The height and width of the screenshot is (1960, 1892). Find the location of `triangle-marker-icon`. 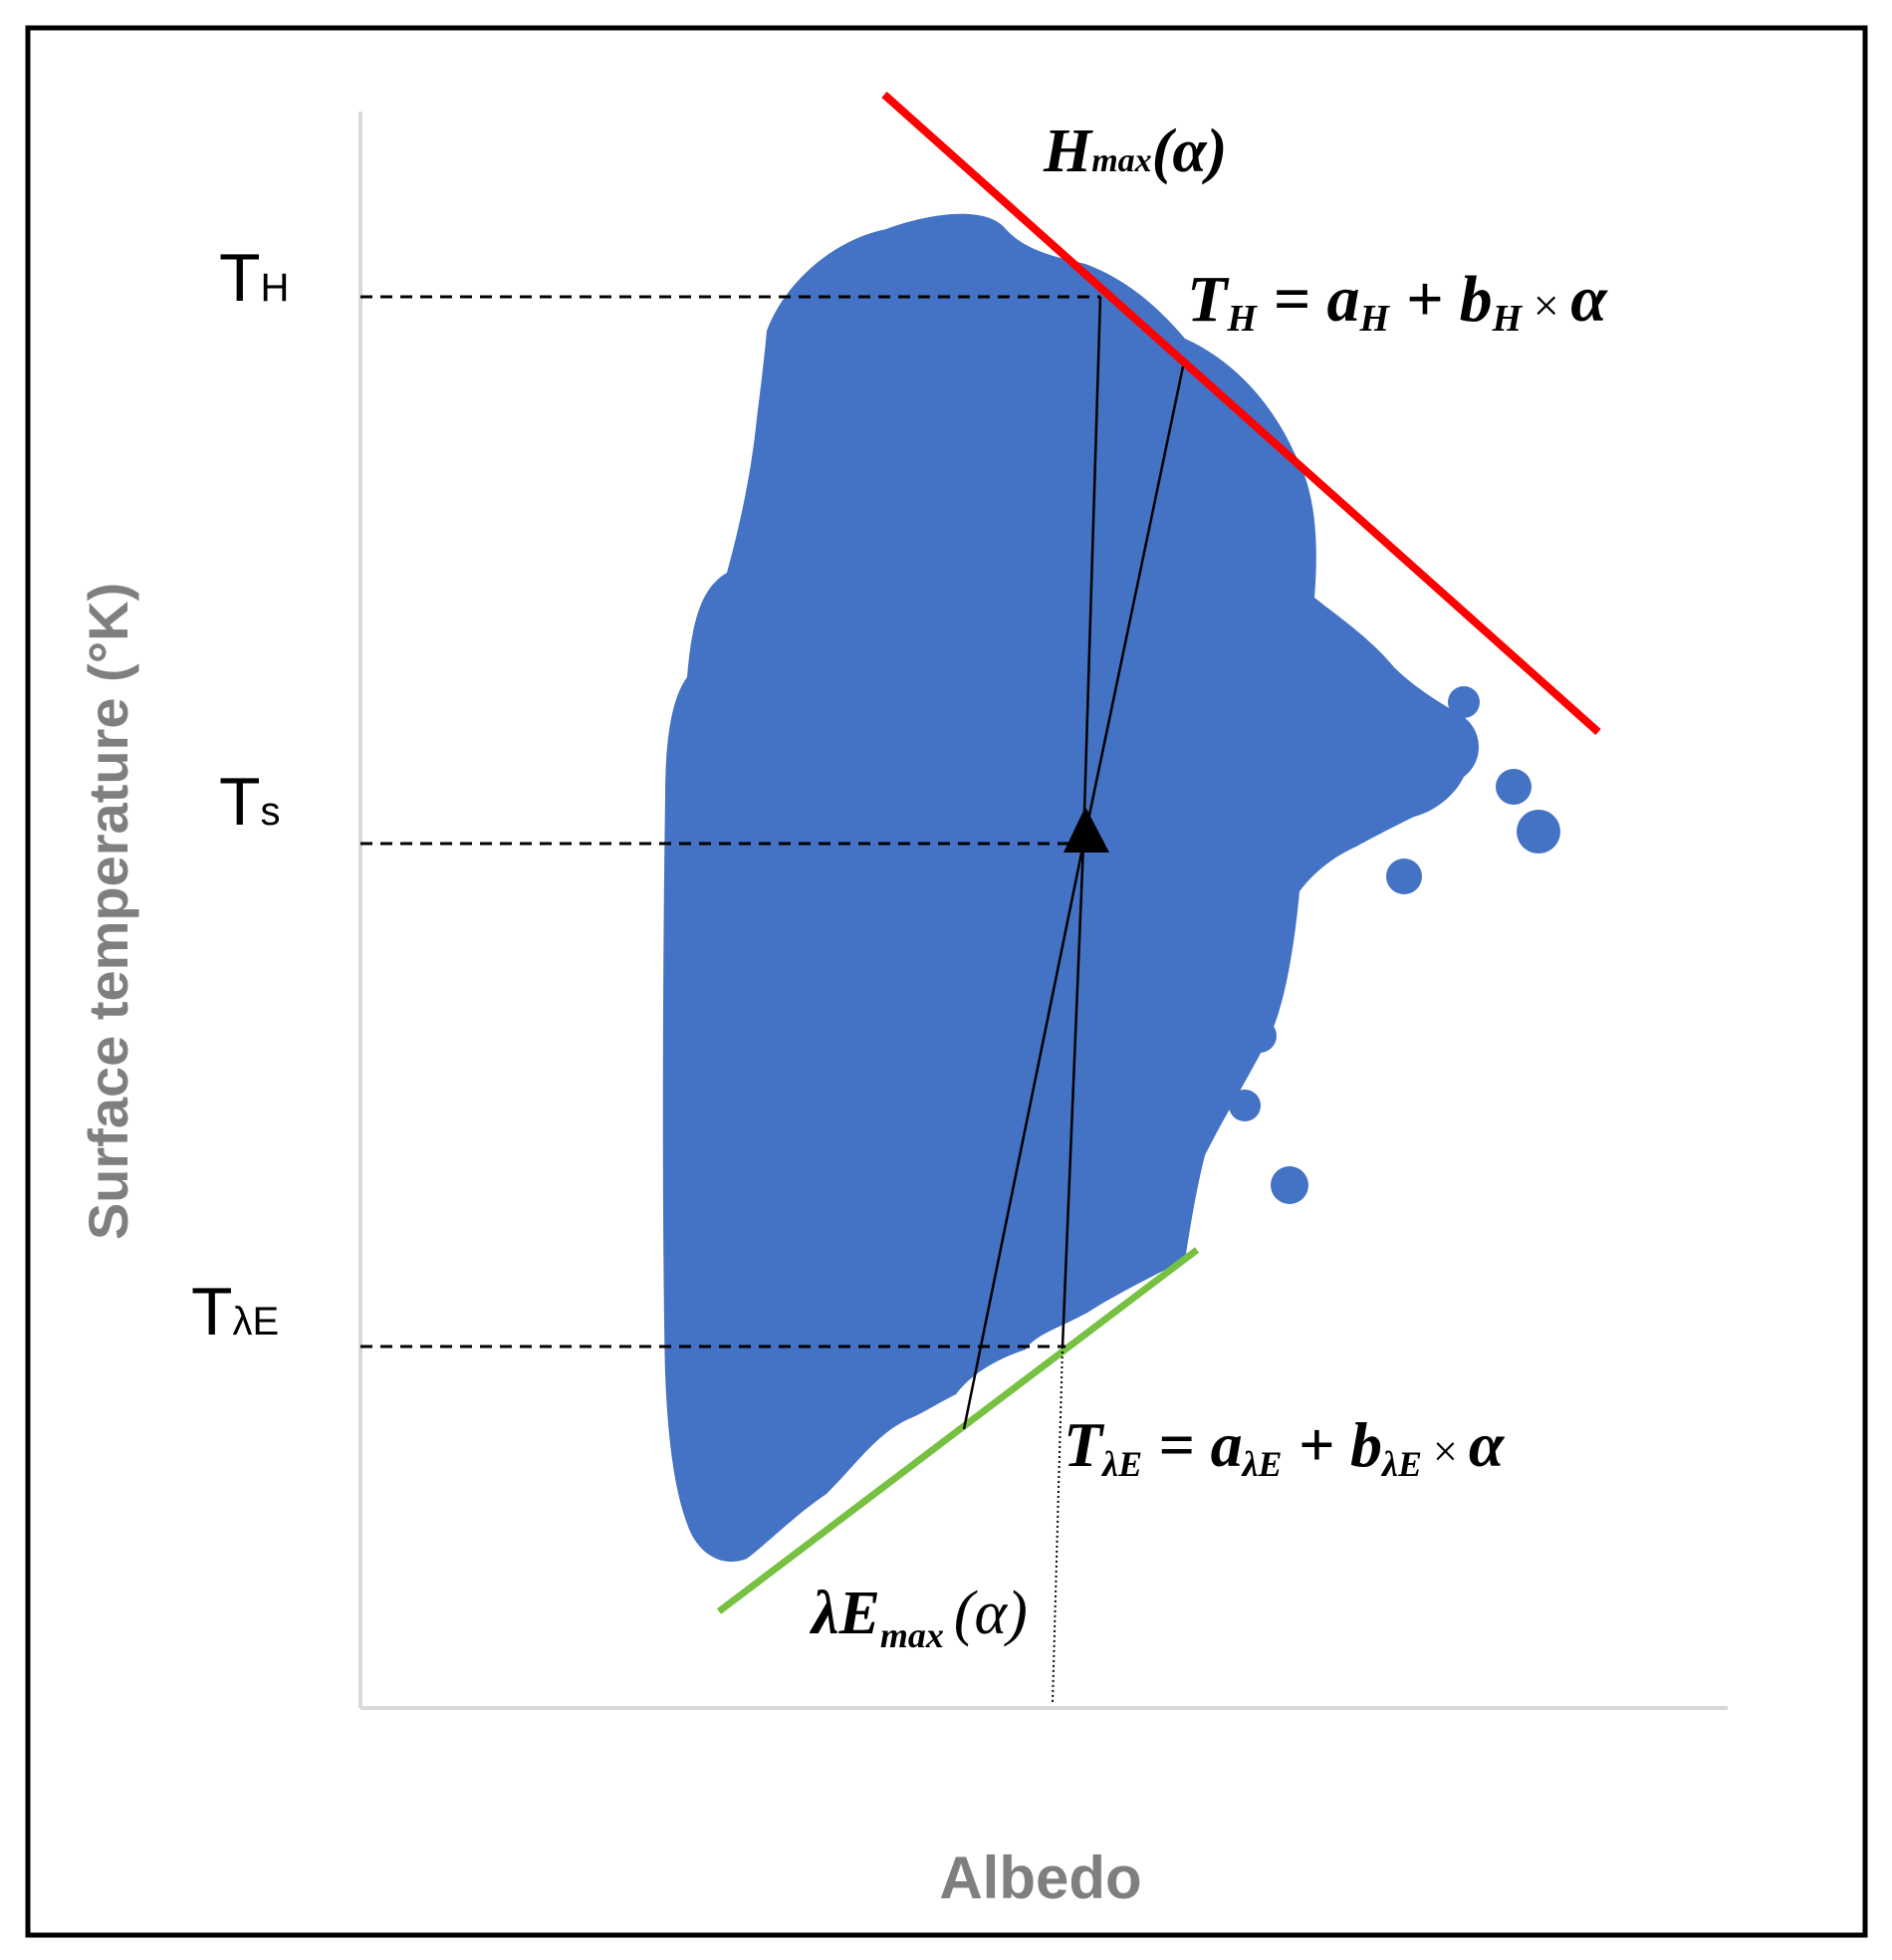

triangle-marker-icon is located at coordinates (1086, 830).